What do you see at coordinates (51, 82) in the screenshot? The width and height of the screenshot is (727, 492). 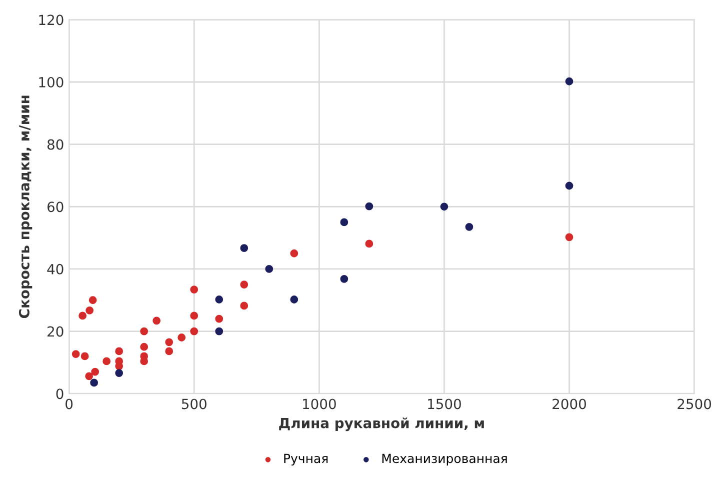 I see `y-tick-label: 100` at bounding box center [51, 82].